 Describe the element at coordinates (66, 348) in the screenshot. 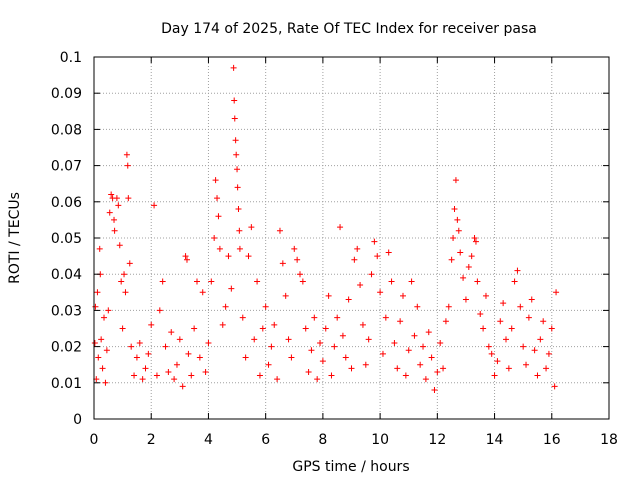

I see `y-tick-label: 0.02` at that location.